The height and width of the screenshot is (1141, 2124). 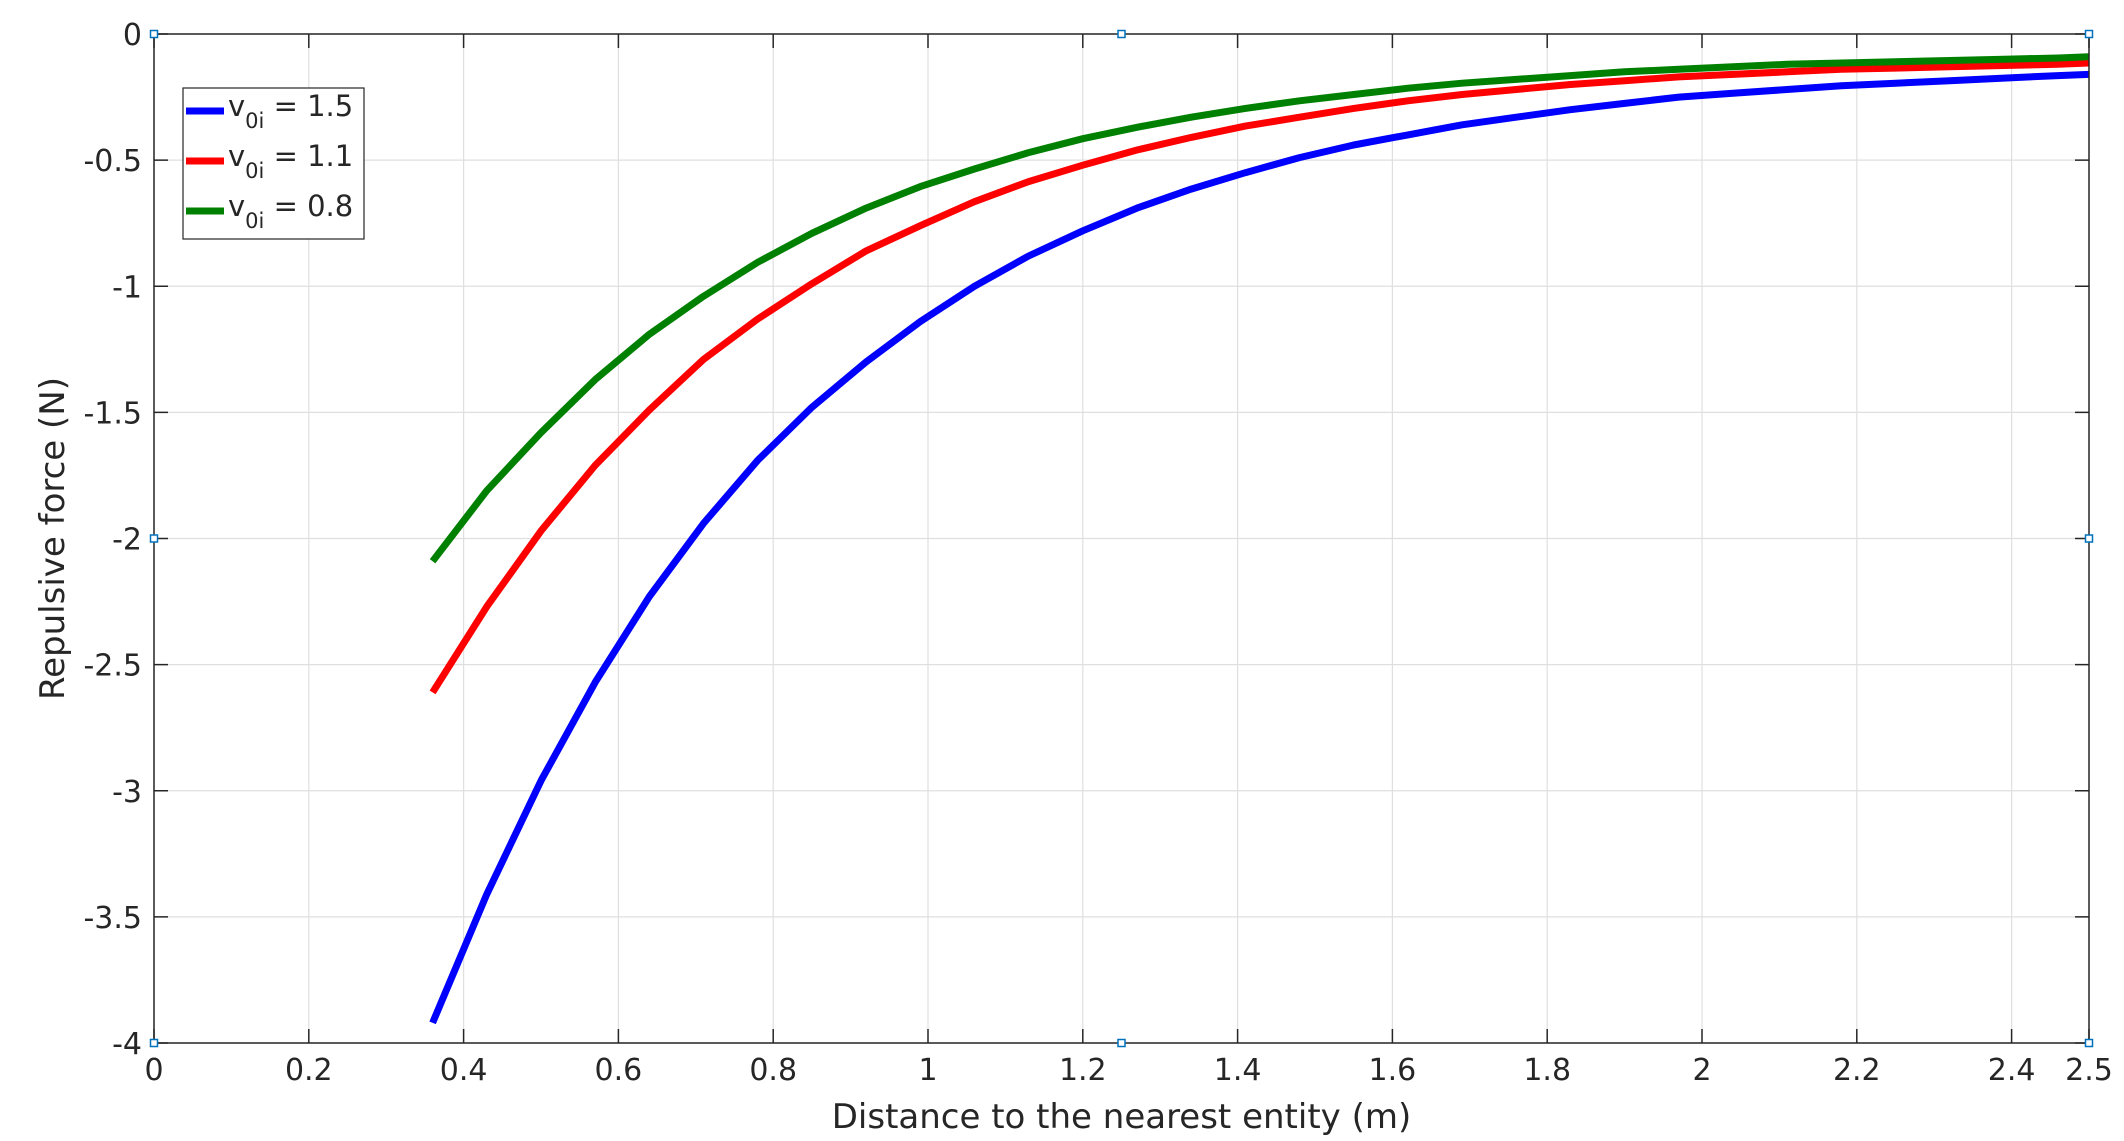 I want to click on x-tick-label: 1.6, so click(x=1393, y=1070).